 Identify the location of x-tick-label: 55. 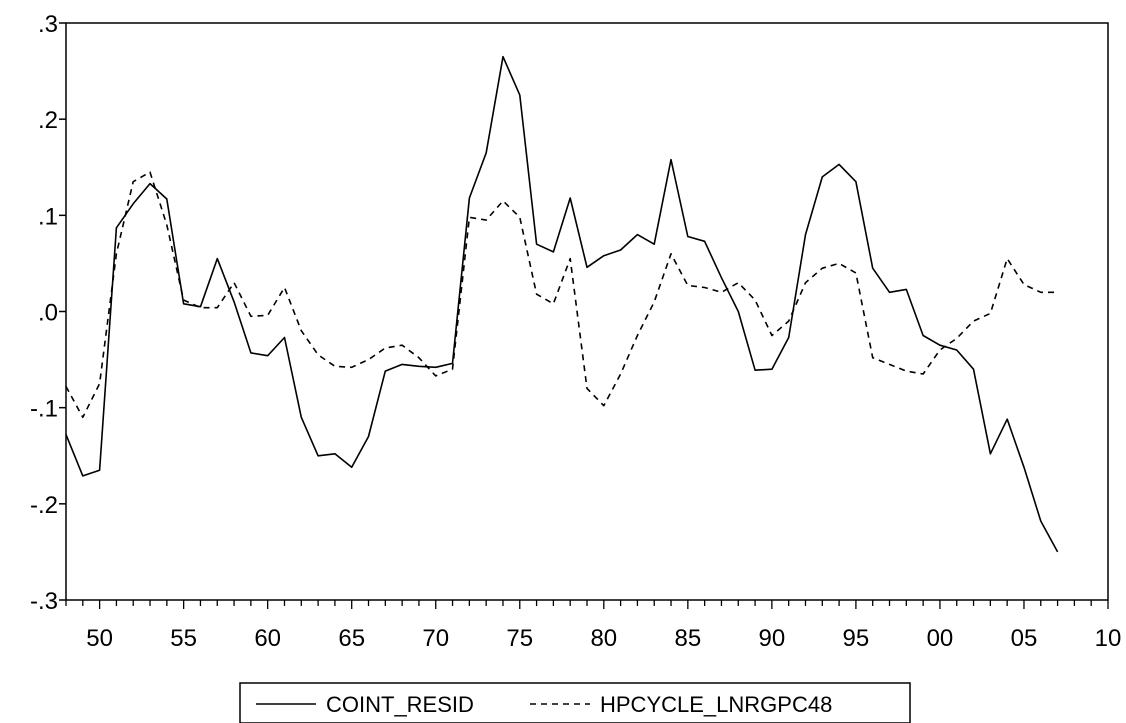
(183, 638).